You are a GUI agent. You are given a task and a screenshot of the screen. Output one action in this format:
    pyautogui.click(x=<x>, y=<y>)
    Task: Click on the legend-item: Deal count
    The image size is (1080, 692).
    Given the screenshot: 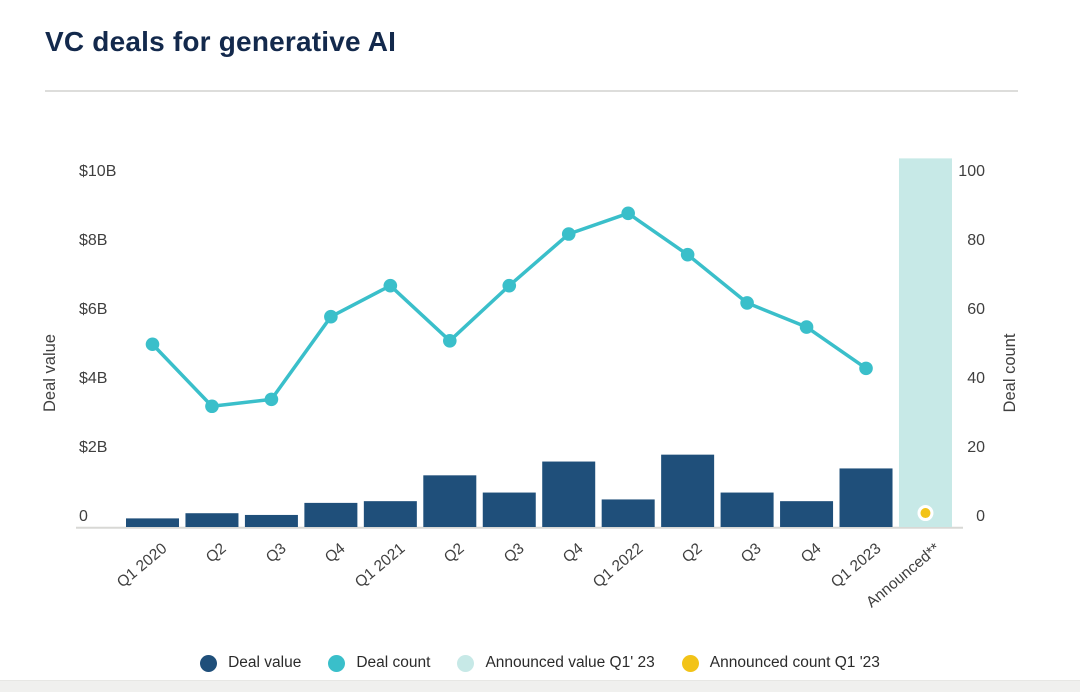 What is the action you would take?
    pyautogui.click(x=379, y=663)
    